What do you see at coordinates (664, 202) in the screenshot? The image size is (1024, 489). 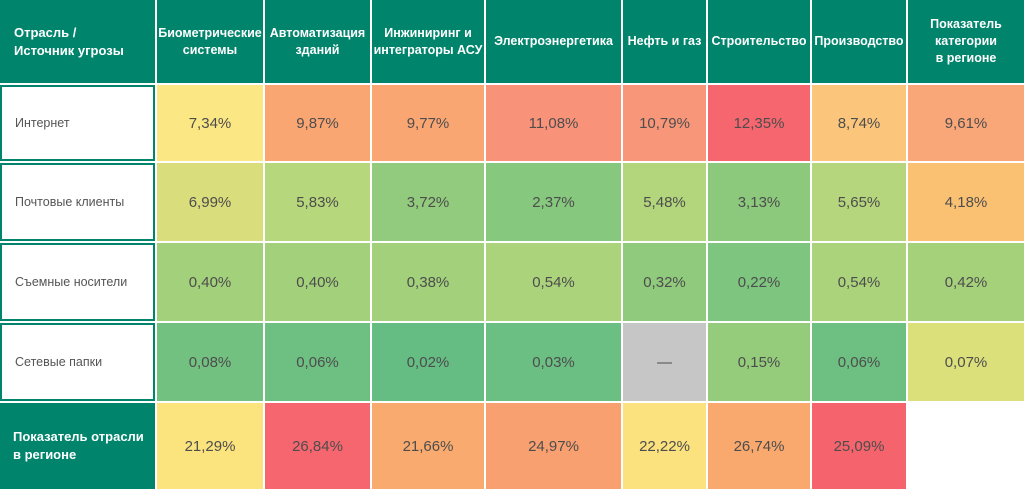 I see `heatmap-cell: 5,48%` at bounding box center [664, 202].